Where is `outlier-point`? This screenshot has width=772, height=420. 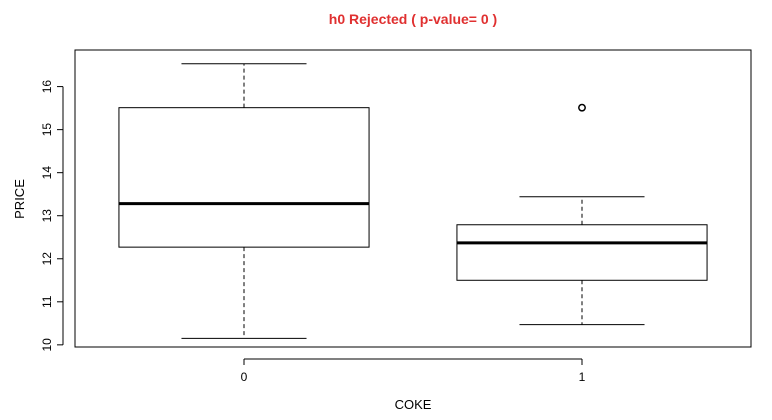 outlier-point is located at coordinates (582, 107).